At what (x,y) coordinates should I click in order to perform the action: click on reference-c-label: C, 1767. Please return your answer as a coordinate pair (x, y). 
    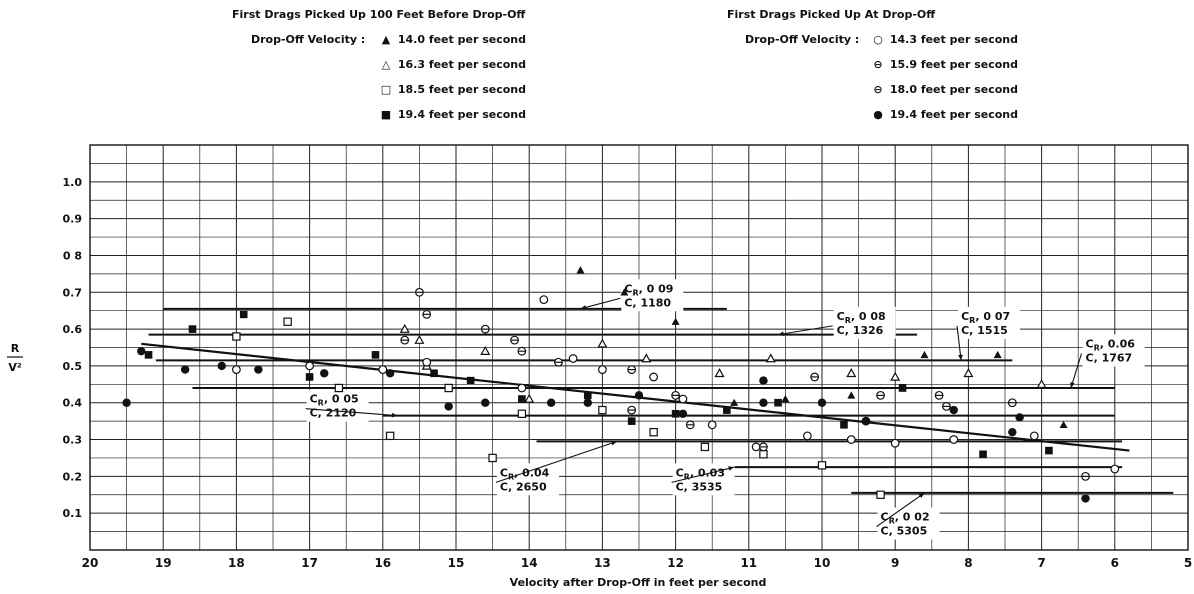
    Looking at the image, I should click on (1109, 358).